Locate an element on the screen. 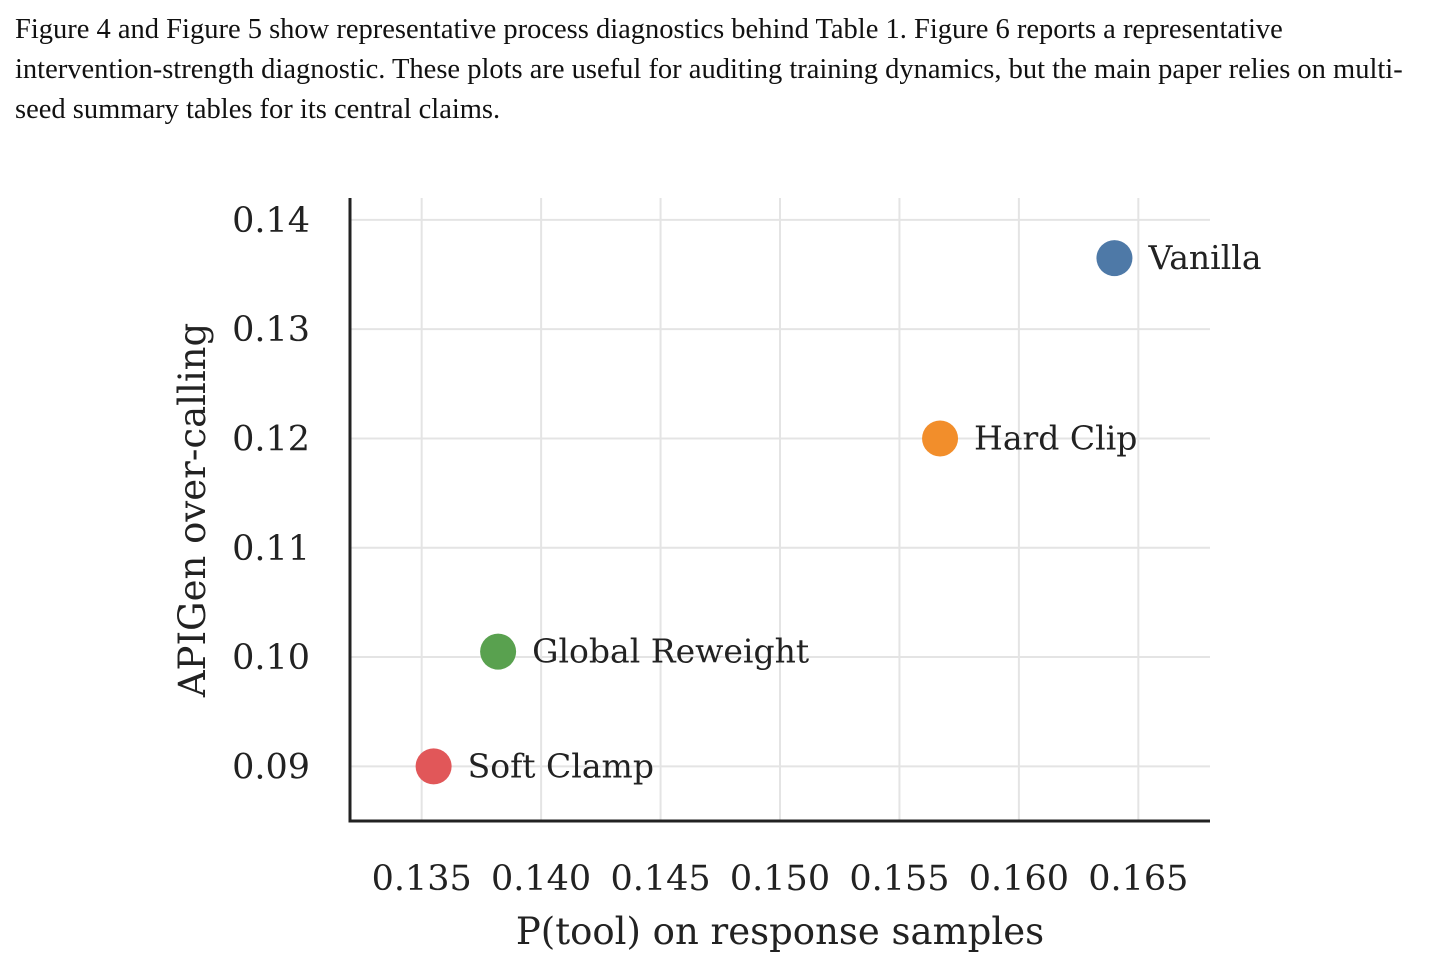 This screenshot has width=1435, height=977. x-tick-label: 0.150 is located at coordinates (780, 879).